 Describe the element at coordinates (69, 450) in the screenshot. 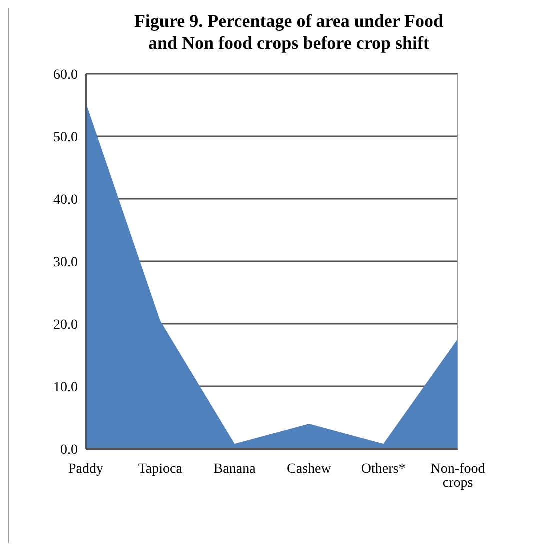

I see `y-tick-label: 0.0` at that location.